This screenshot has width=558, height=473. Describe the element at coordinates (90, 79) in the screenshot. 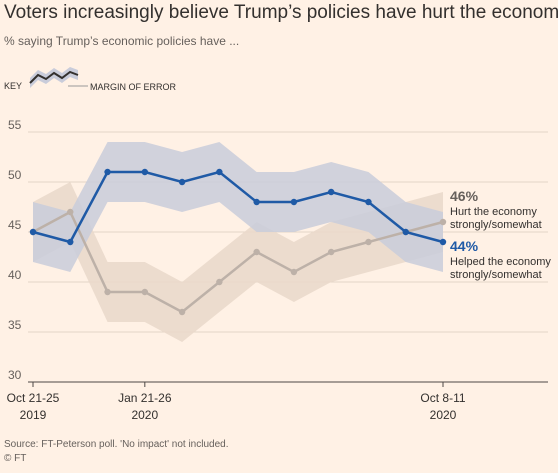

I see `chart-key: KEY MARGIN OF ERROR` at that location.